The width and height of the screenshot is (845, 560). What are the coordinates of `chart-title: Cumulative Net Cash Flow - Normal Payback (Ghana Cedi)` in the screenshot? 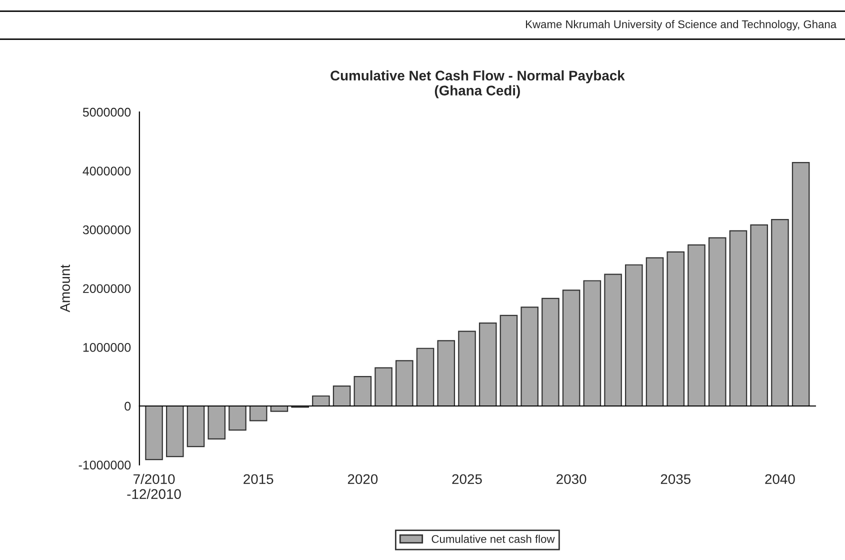 It's located at (477, 84).